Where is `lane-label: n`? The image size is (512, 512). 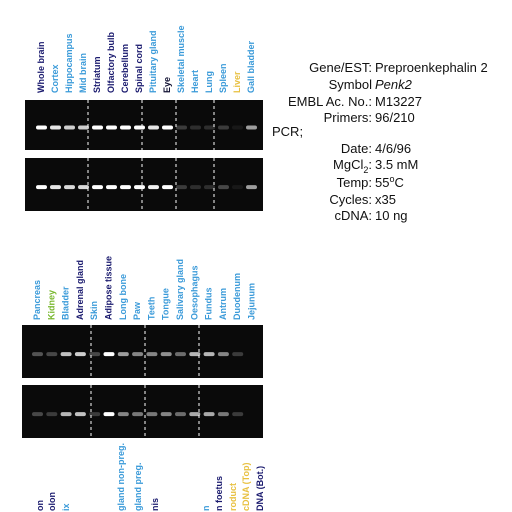 lane-label: n is located at coordinates (206, 509).